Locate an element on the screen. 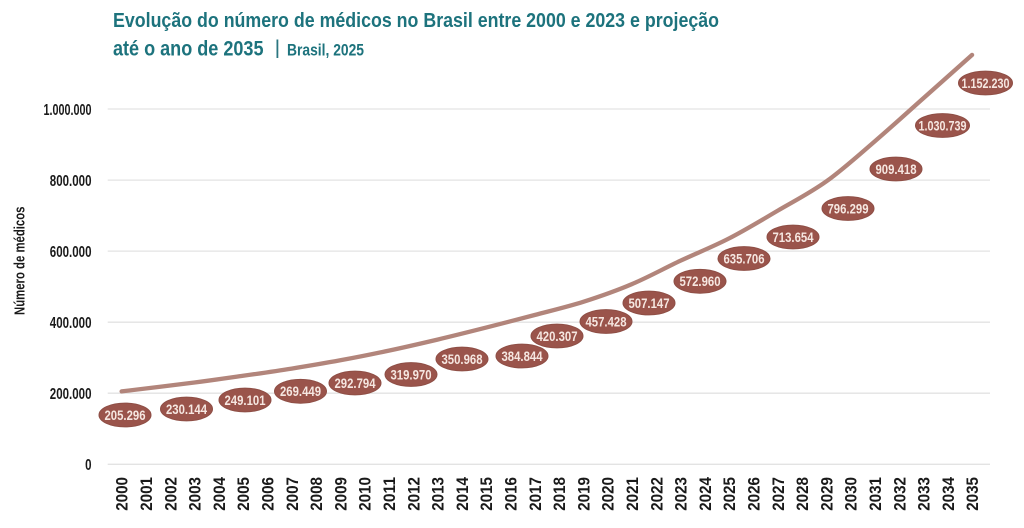 The height and width of the screenshot is (528, 1024). svg-text: 2027 is located at coordinates (779, 494).